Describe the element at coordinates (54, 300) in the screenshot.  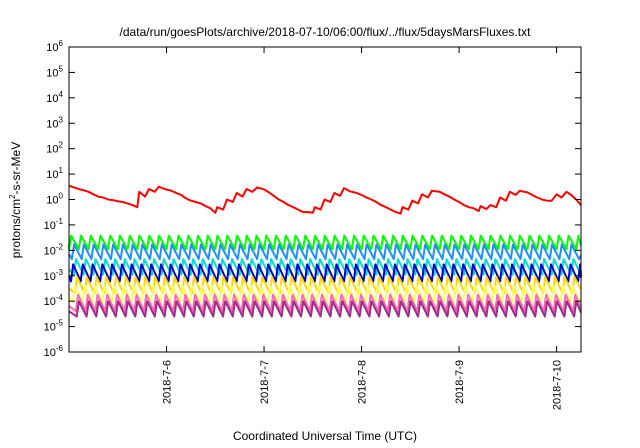
I see `y-tick-label: 10⁻⁴` at that location.